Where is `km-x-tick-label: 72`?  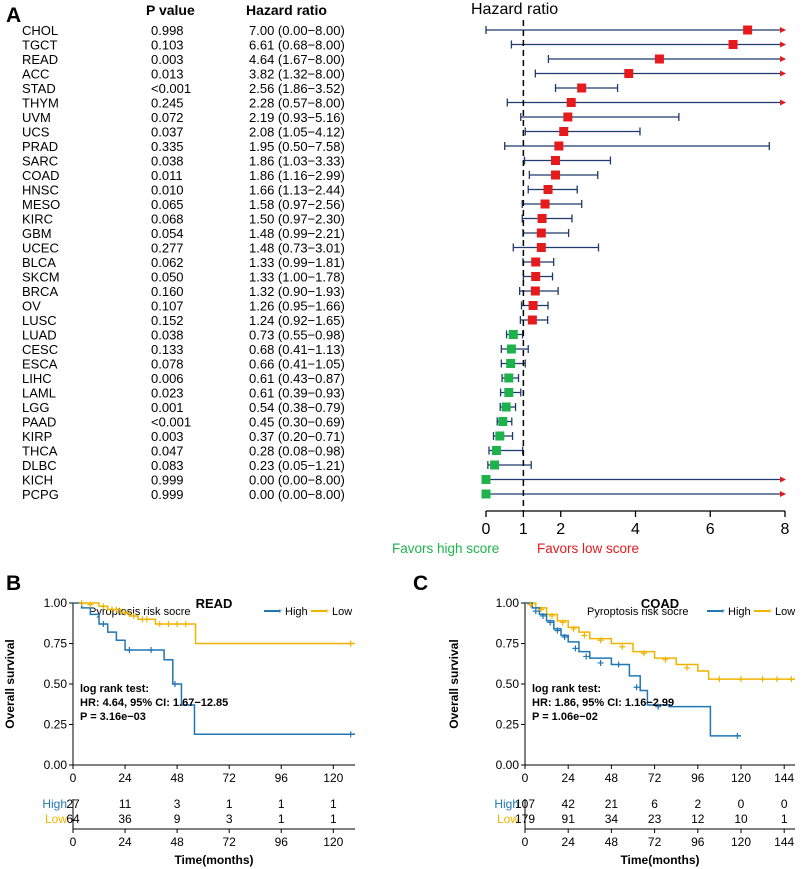 km-x-tick-label: 72 is located at coordinates (230, 778).